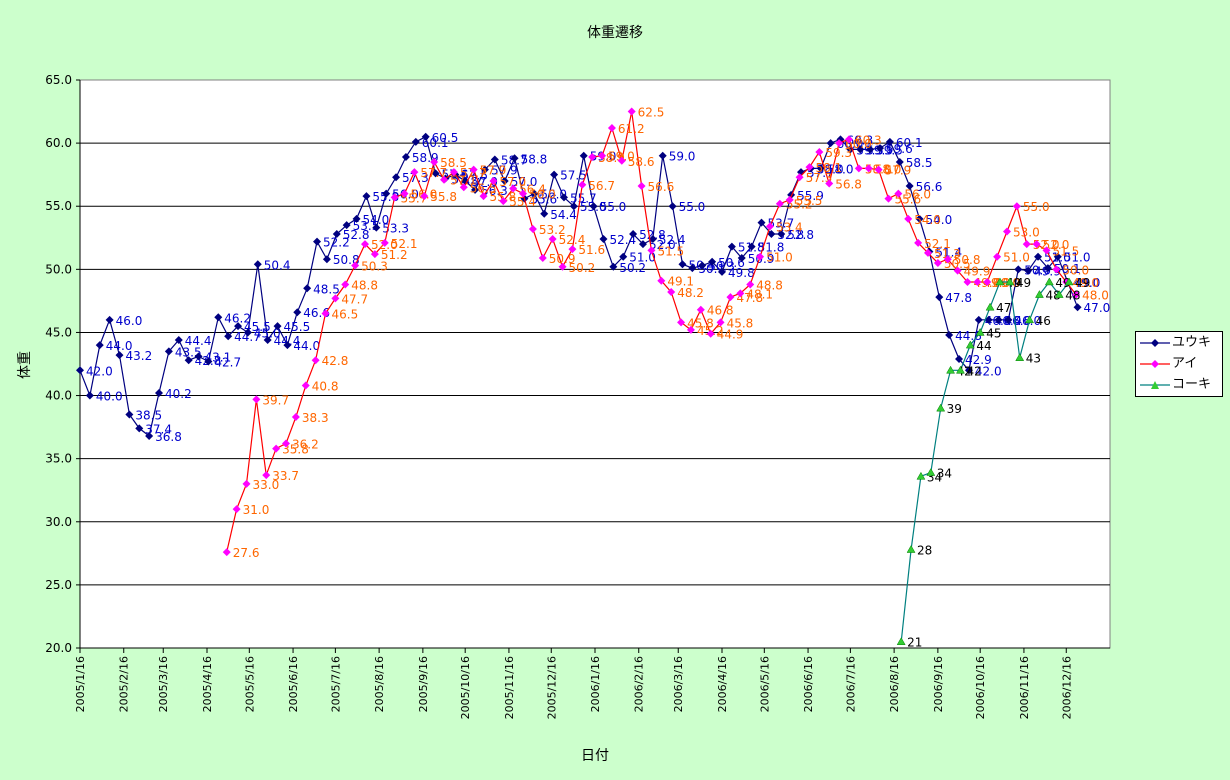 This screenshot has width=1230, height=780. Describe the element at coordinates (764, 684) in the screenshot. I see `x-tick-label: 2006/5/16` at that location.